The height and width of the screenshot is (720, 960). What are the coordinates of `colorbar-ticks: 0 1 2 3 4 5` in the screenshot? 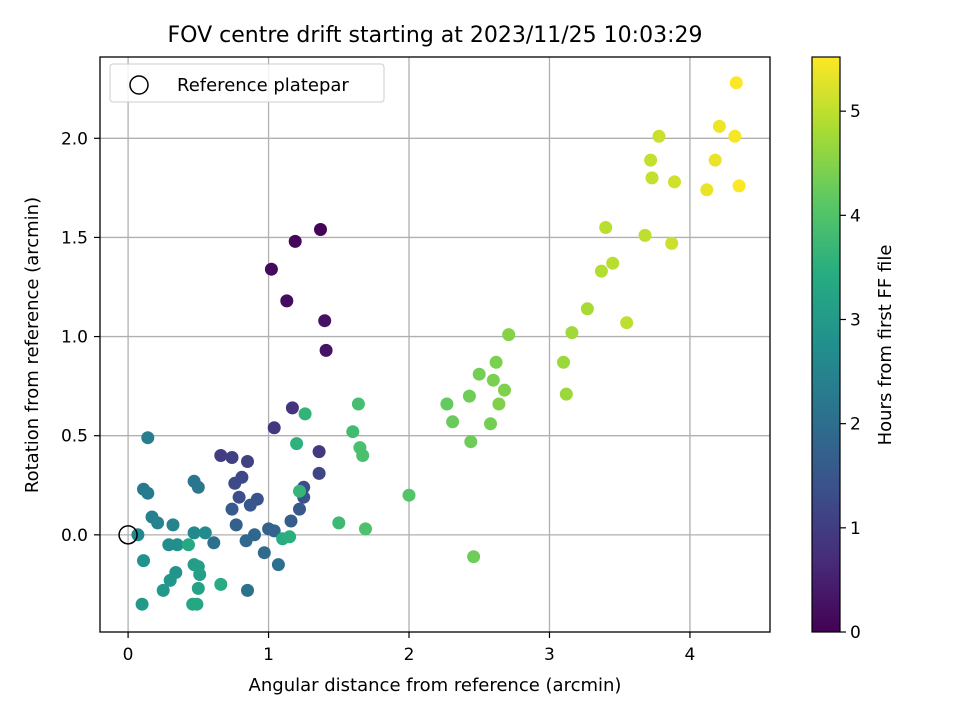 It's located at (850, 372).